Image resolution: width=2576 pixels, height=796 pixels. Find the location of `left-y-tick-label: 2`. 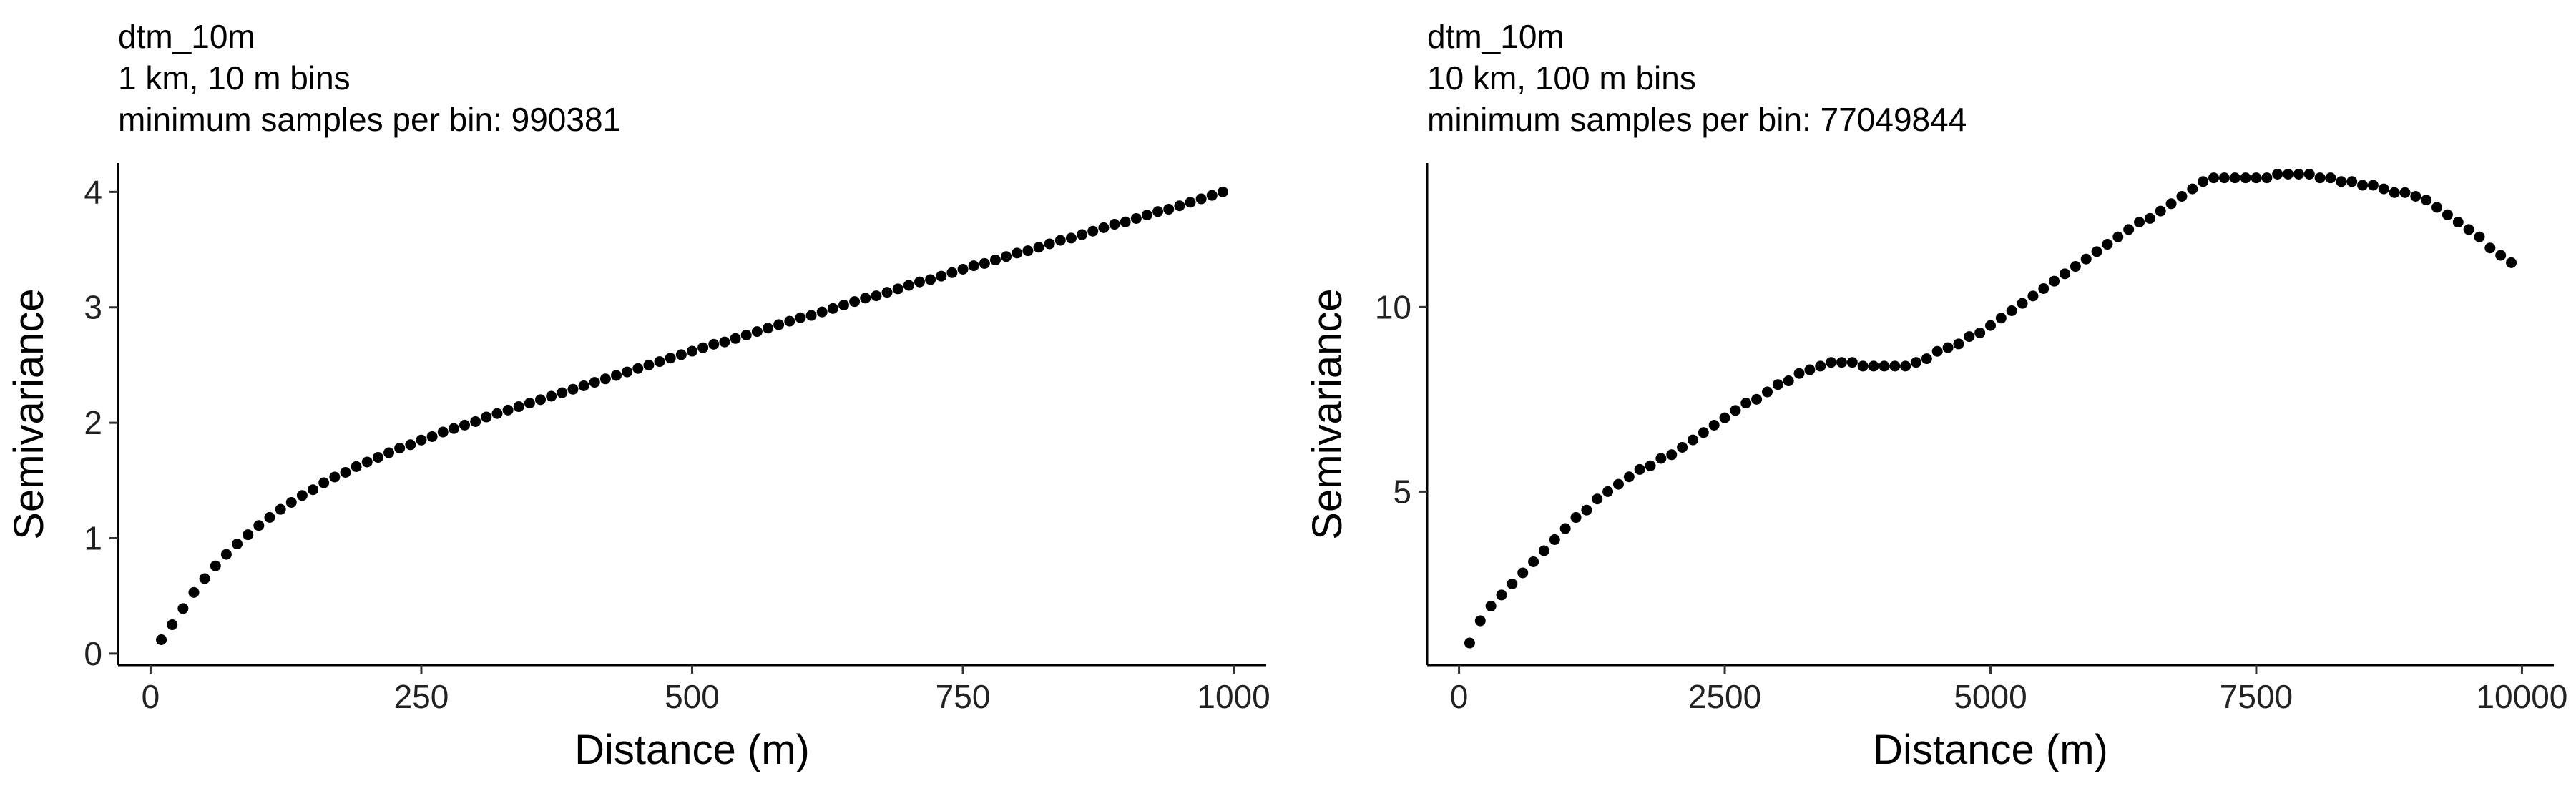

left-y-tick-label: 2 is located at coordinates (93, 422).